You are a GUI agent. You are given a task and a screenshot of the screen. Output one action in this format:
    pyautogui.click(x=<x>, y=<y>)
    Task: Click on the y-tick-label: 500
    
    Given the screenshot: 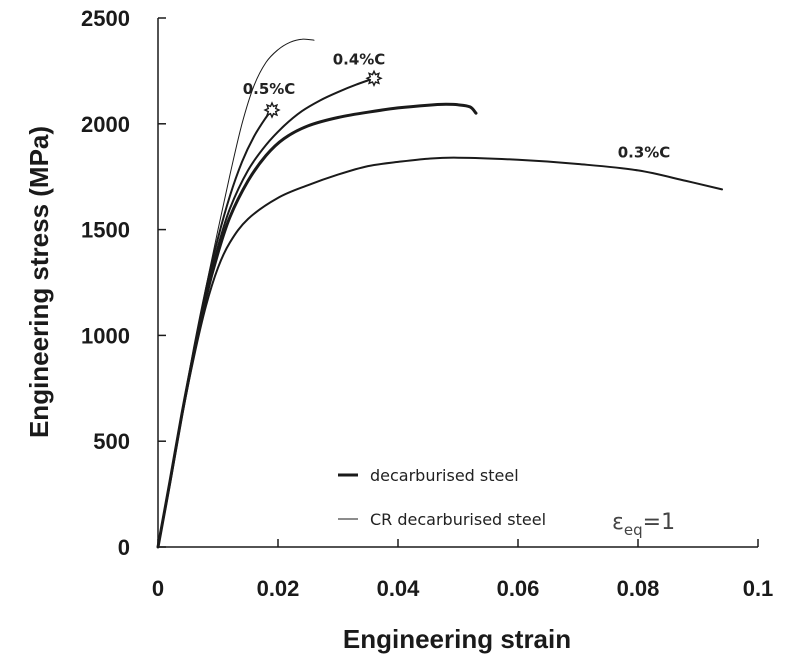 What is the action you would take?
    pyautogui.click(x=111, y=441)
    